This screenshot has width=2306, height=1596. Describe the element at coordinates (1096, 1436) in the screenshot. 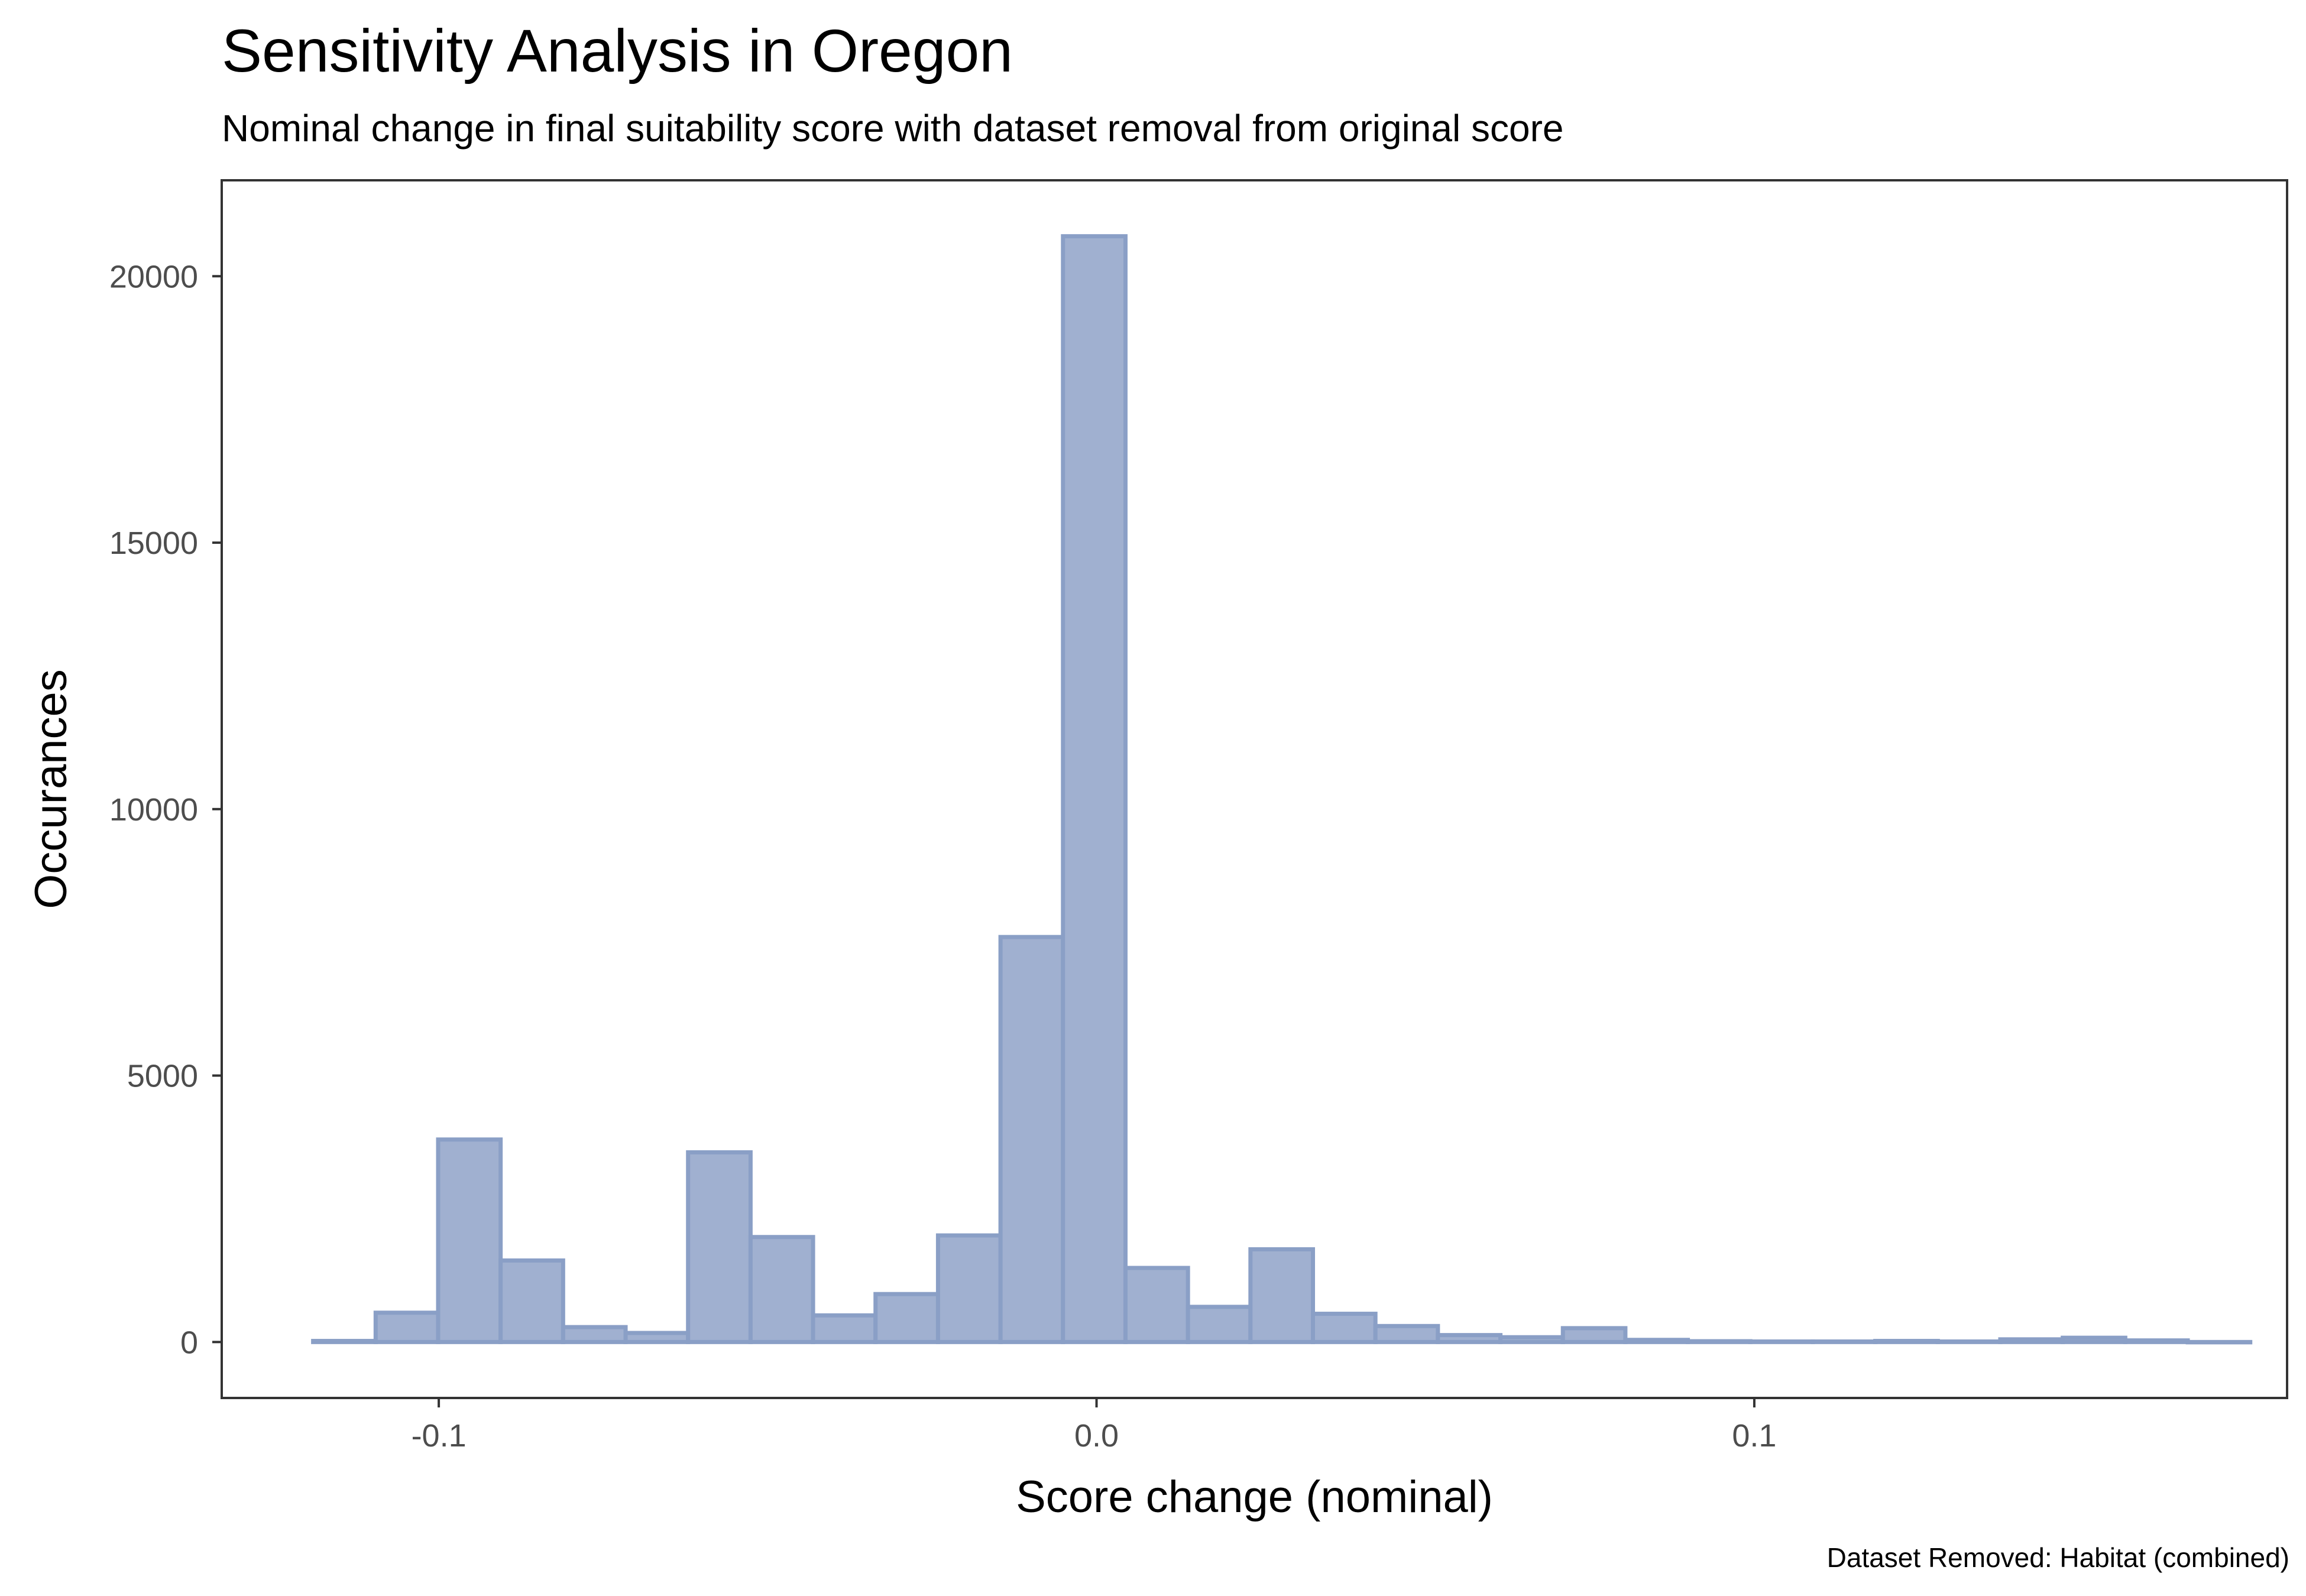

I see `x-tick-label: 0.0` at that location.